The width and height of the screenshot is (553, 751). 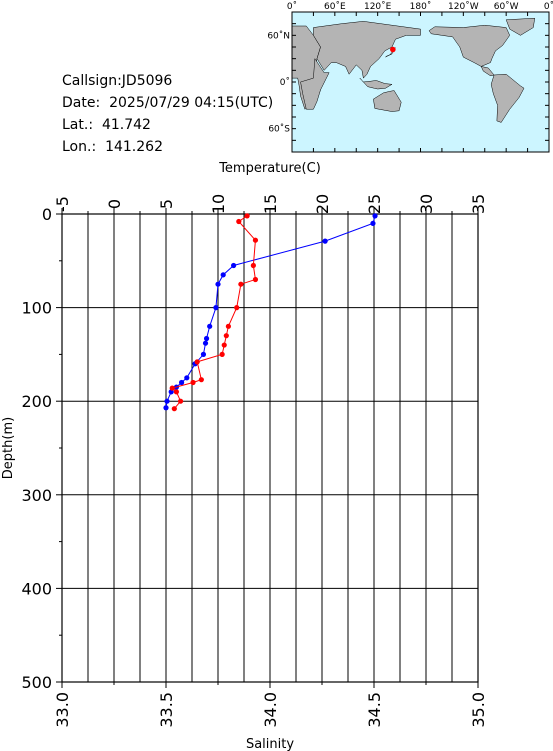 I want to click on lat-label: Lat.:, so click(x=78, y=125).